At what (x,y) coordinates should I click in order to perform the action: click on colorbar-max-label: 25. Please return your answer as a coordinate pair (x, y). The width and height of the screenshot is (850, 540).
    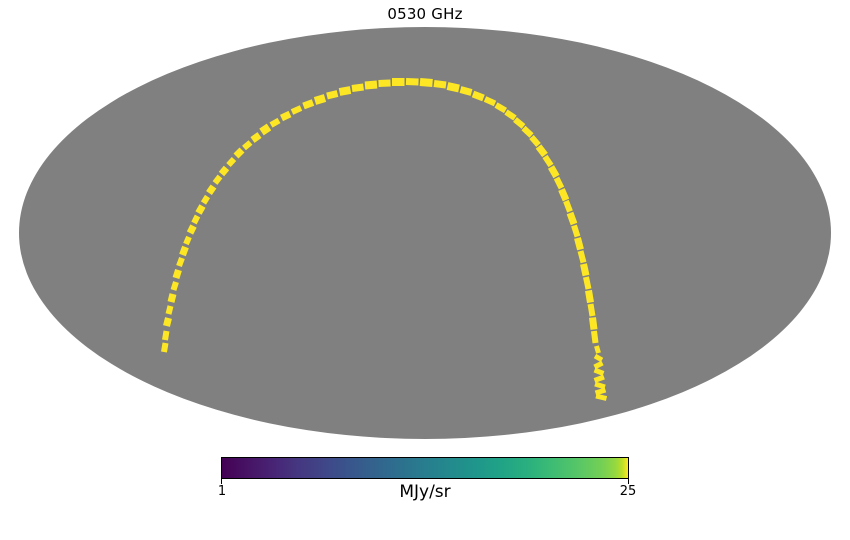
    Looking at the image, I should click on (628, 491).